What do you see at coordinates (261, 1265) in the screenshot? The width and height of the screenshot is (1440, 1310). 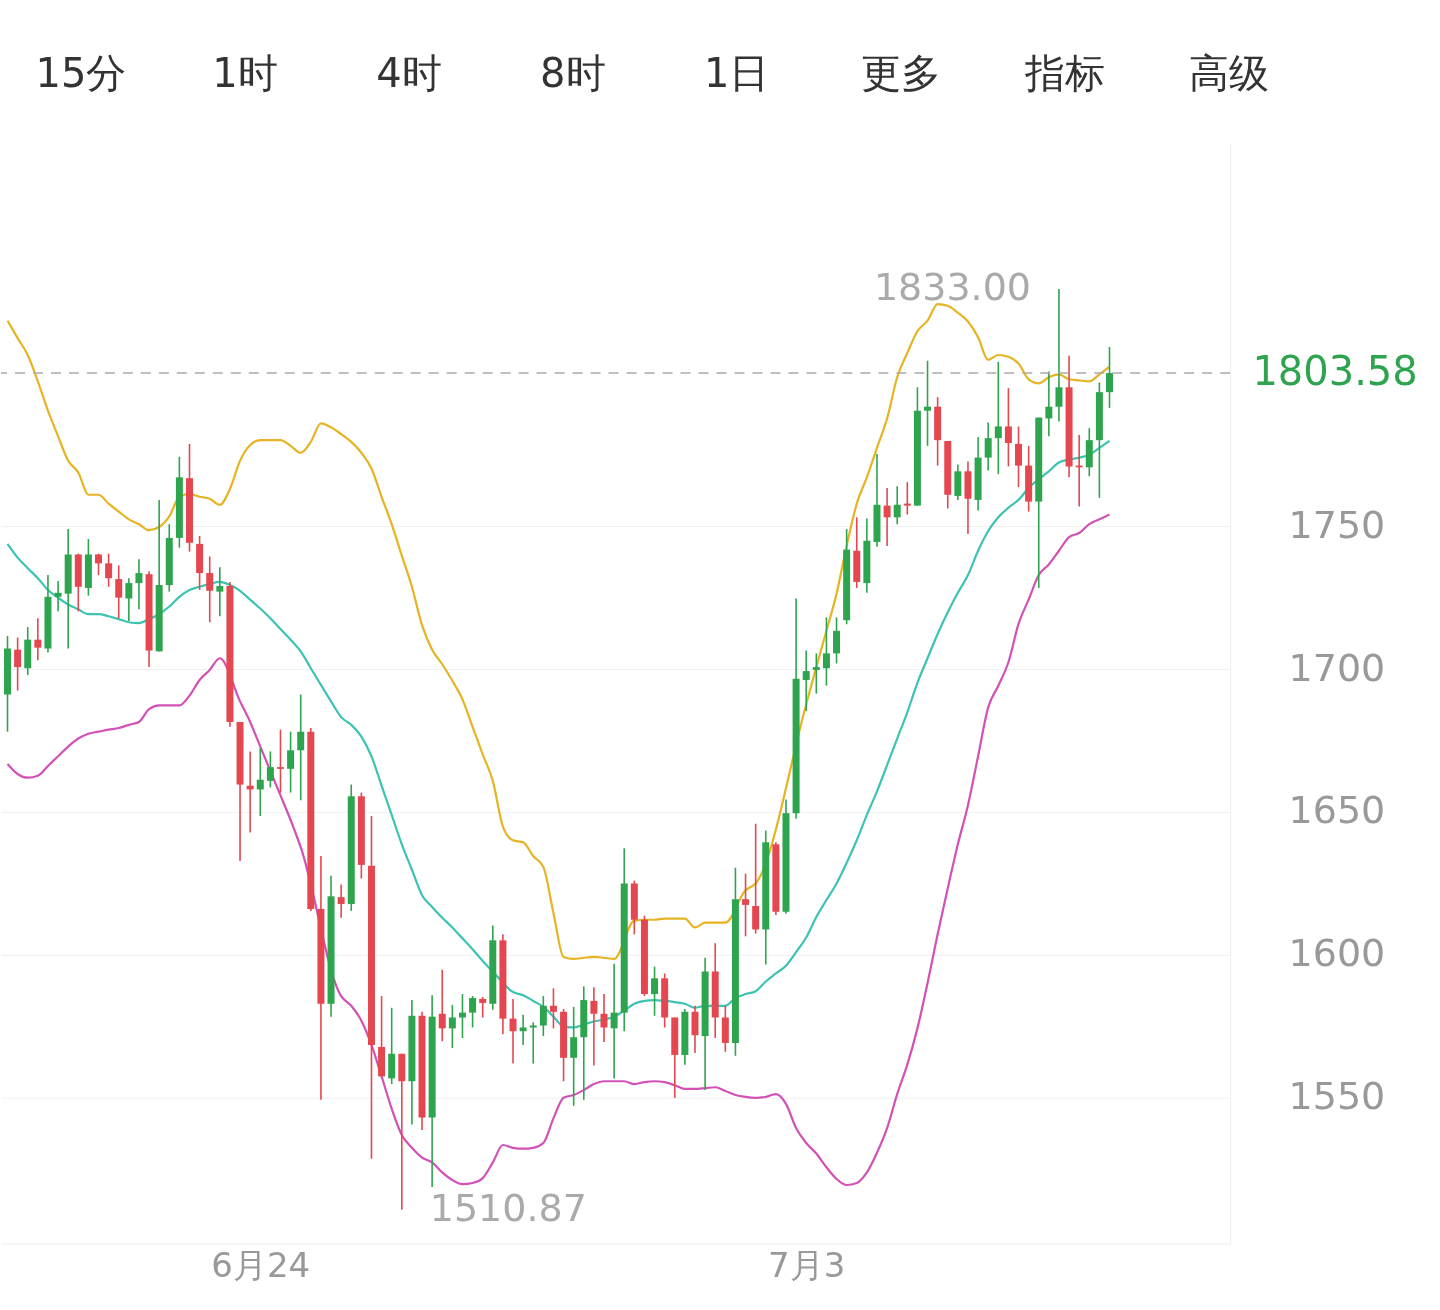 I see `x-tick-label: 6月24` at bounding box center [261, 1265].